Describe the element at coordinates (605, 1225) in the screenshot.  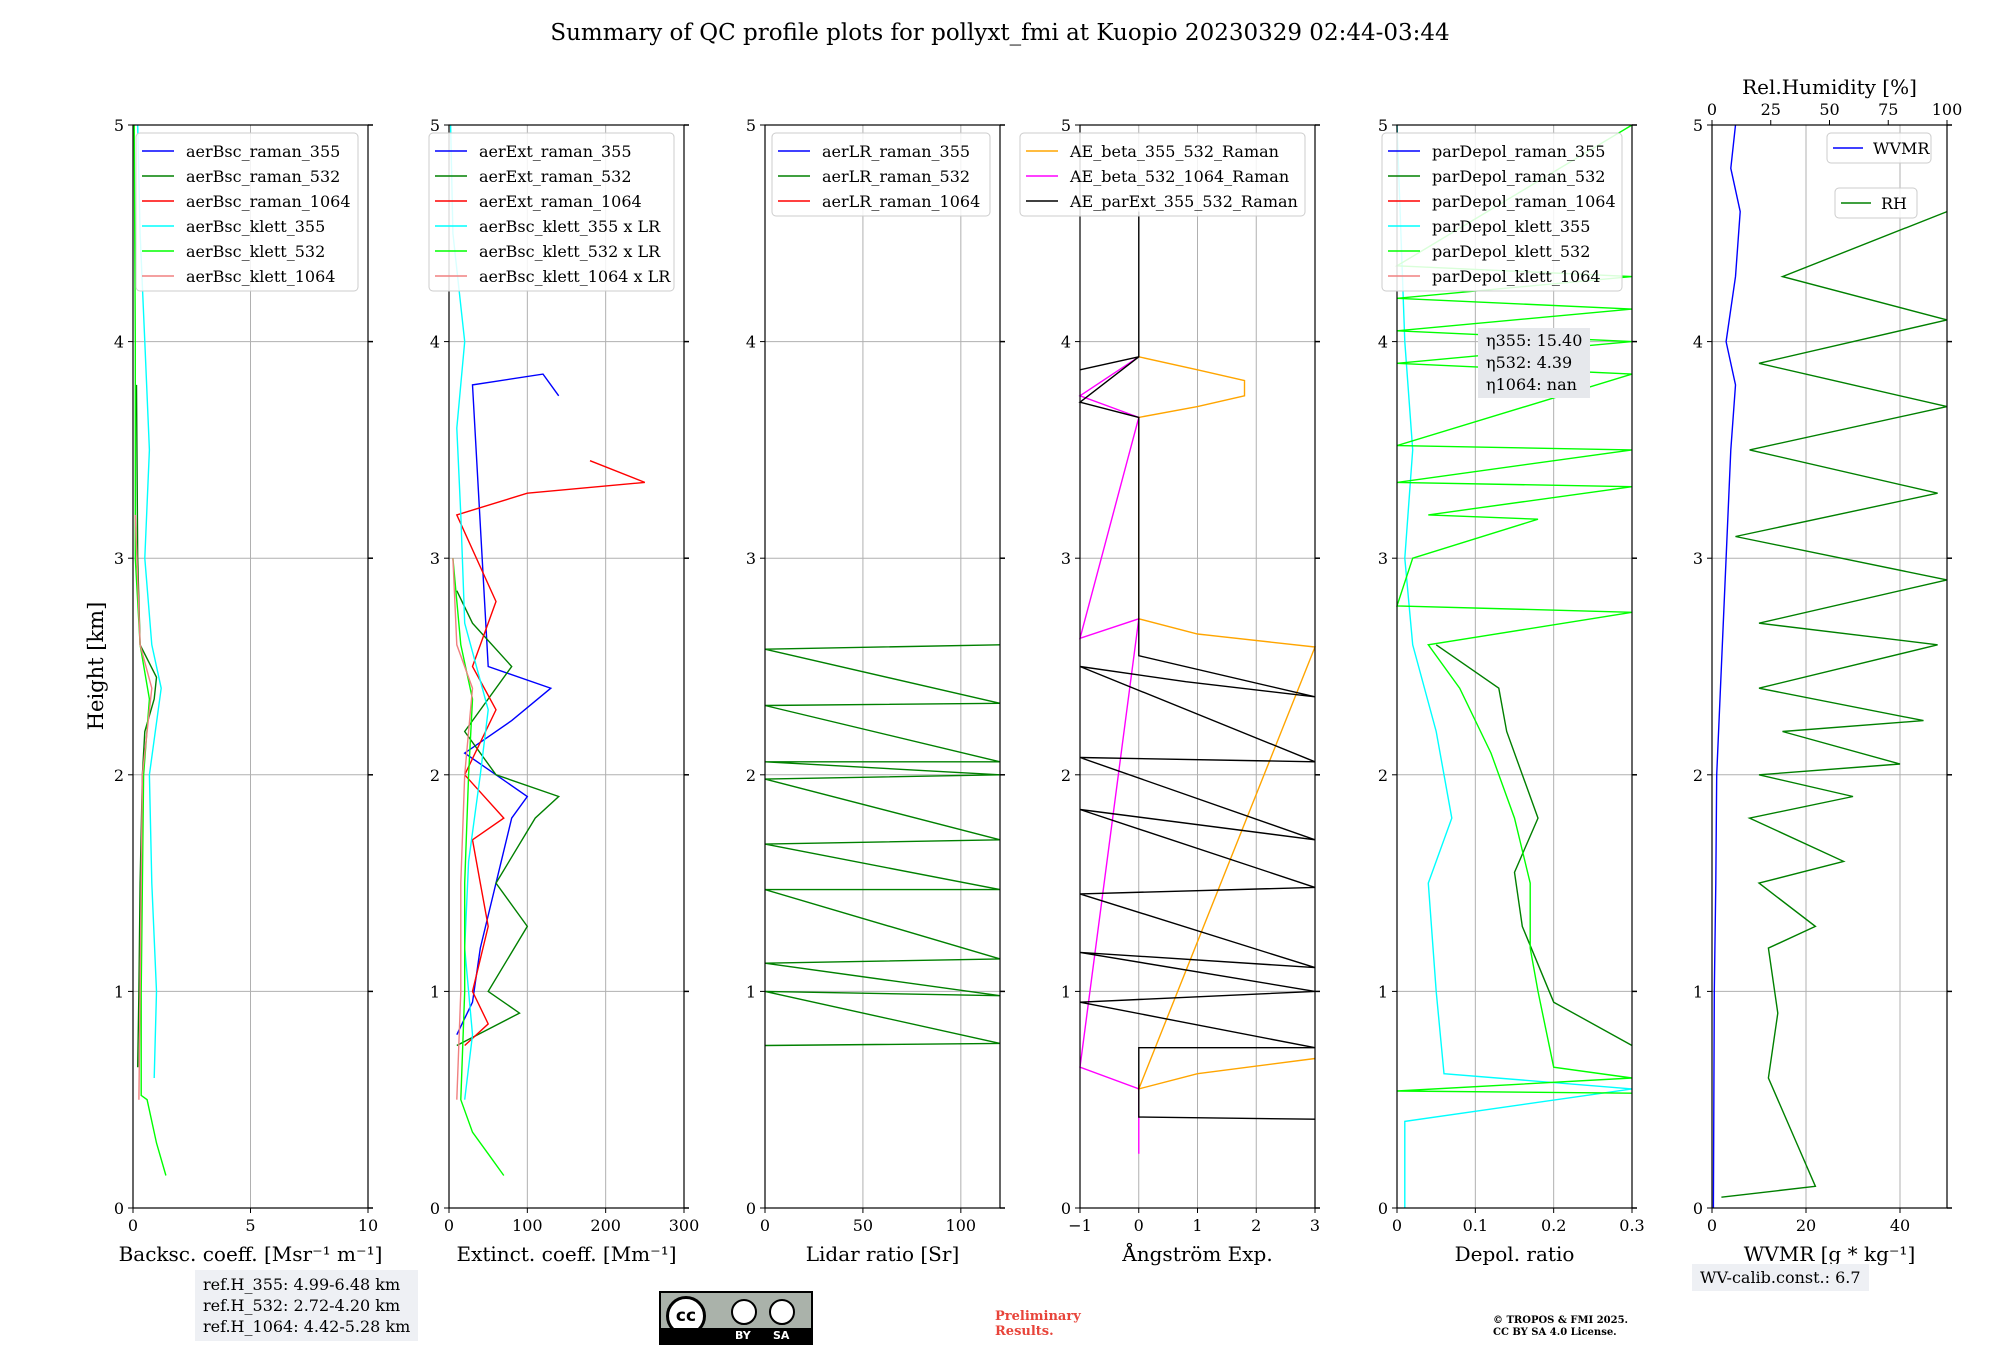
I see `x-tick-label: 200` at that location.